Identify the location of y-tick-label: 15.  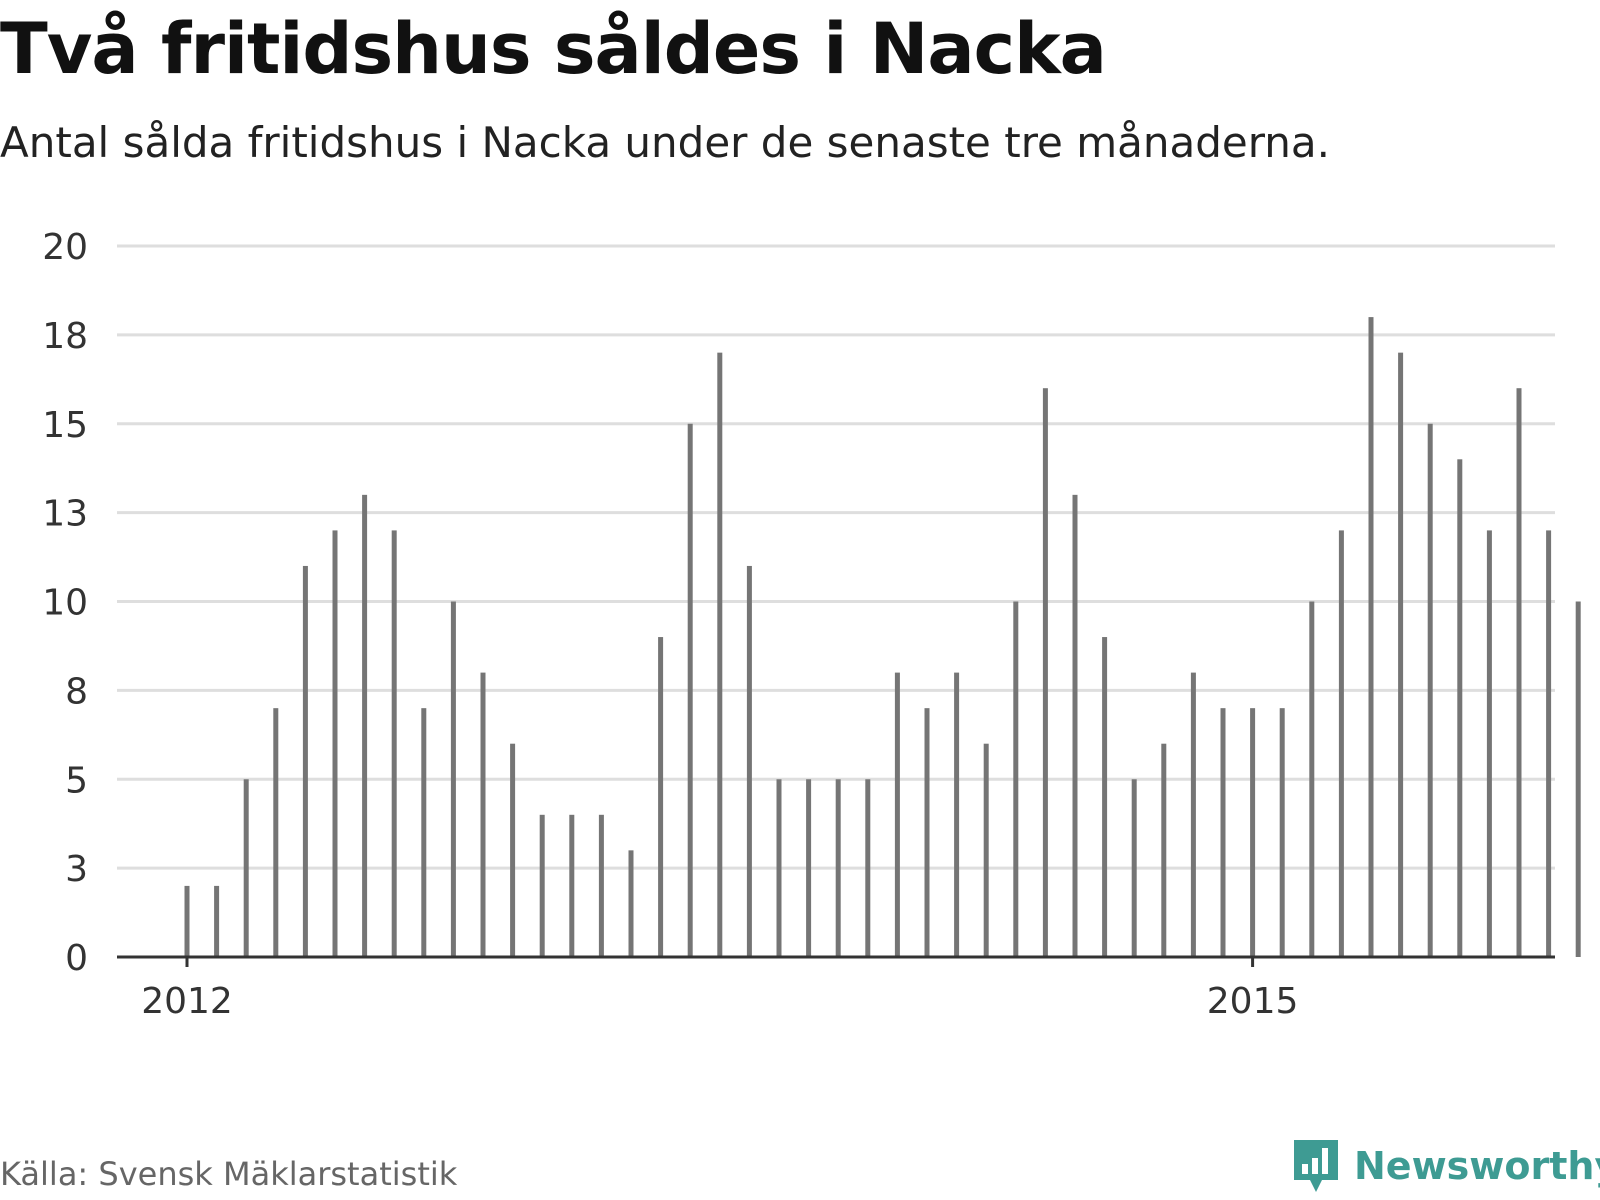
(65, 425).